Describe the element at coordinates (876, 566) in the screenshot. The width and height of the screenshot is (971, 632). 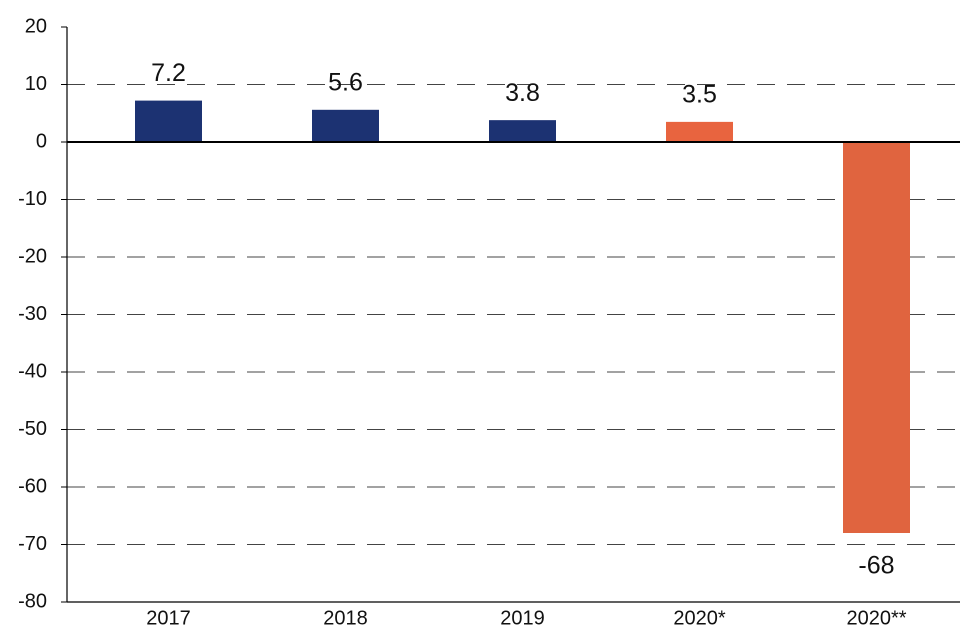
I see `value-label: -68` at that location.